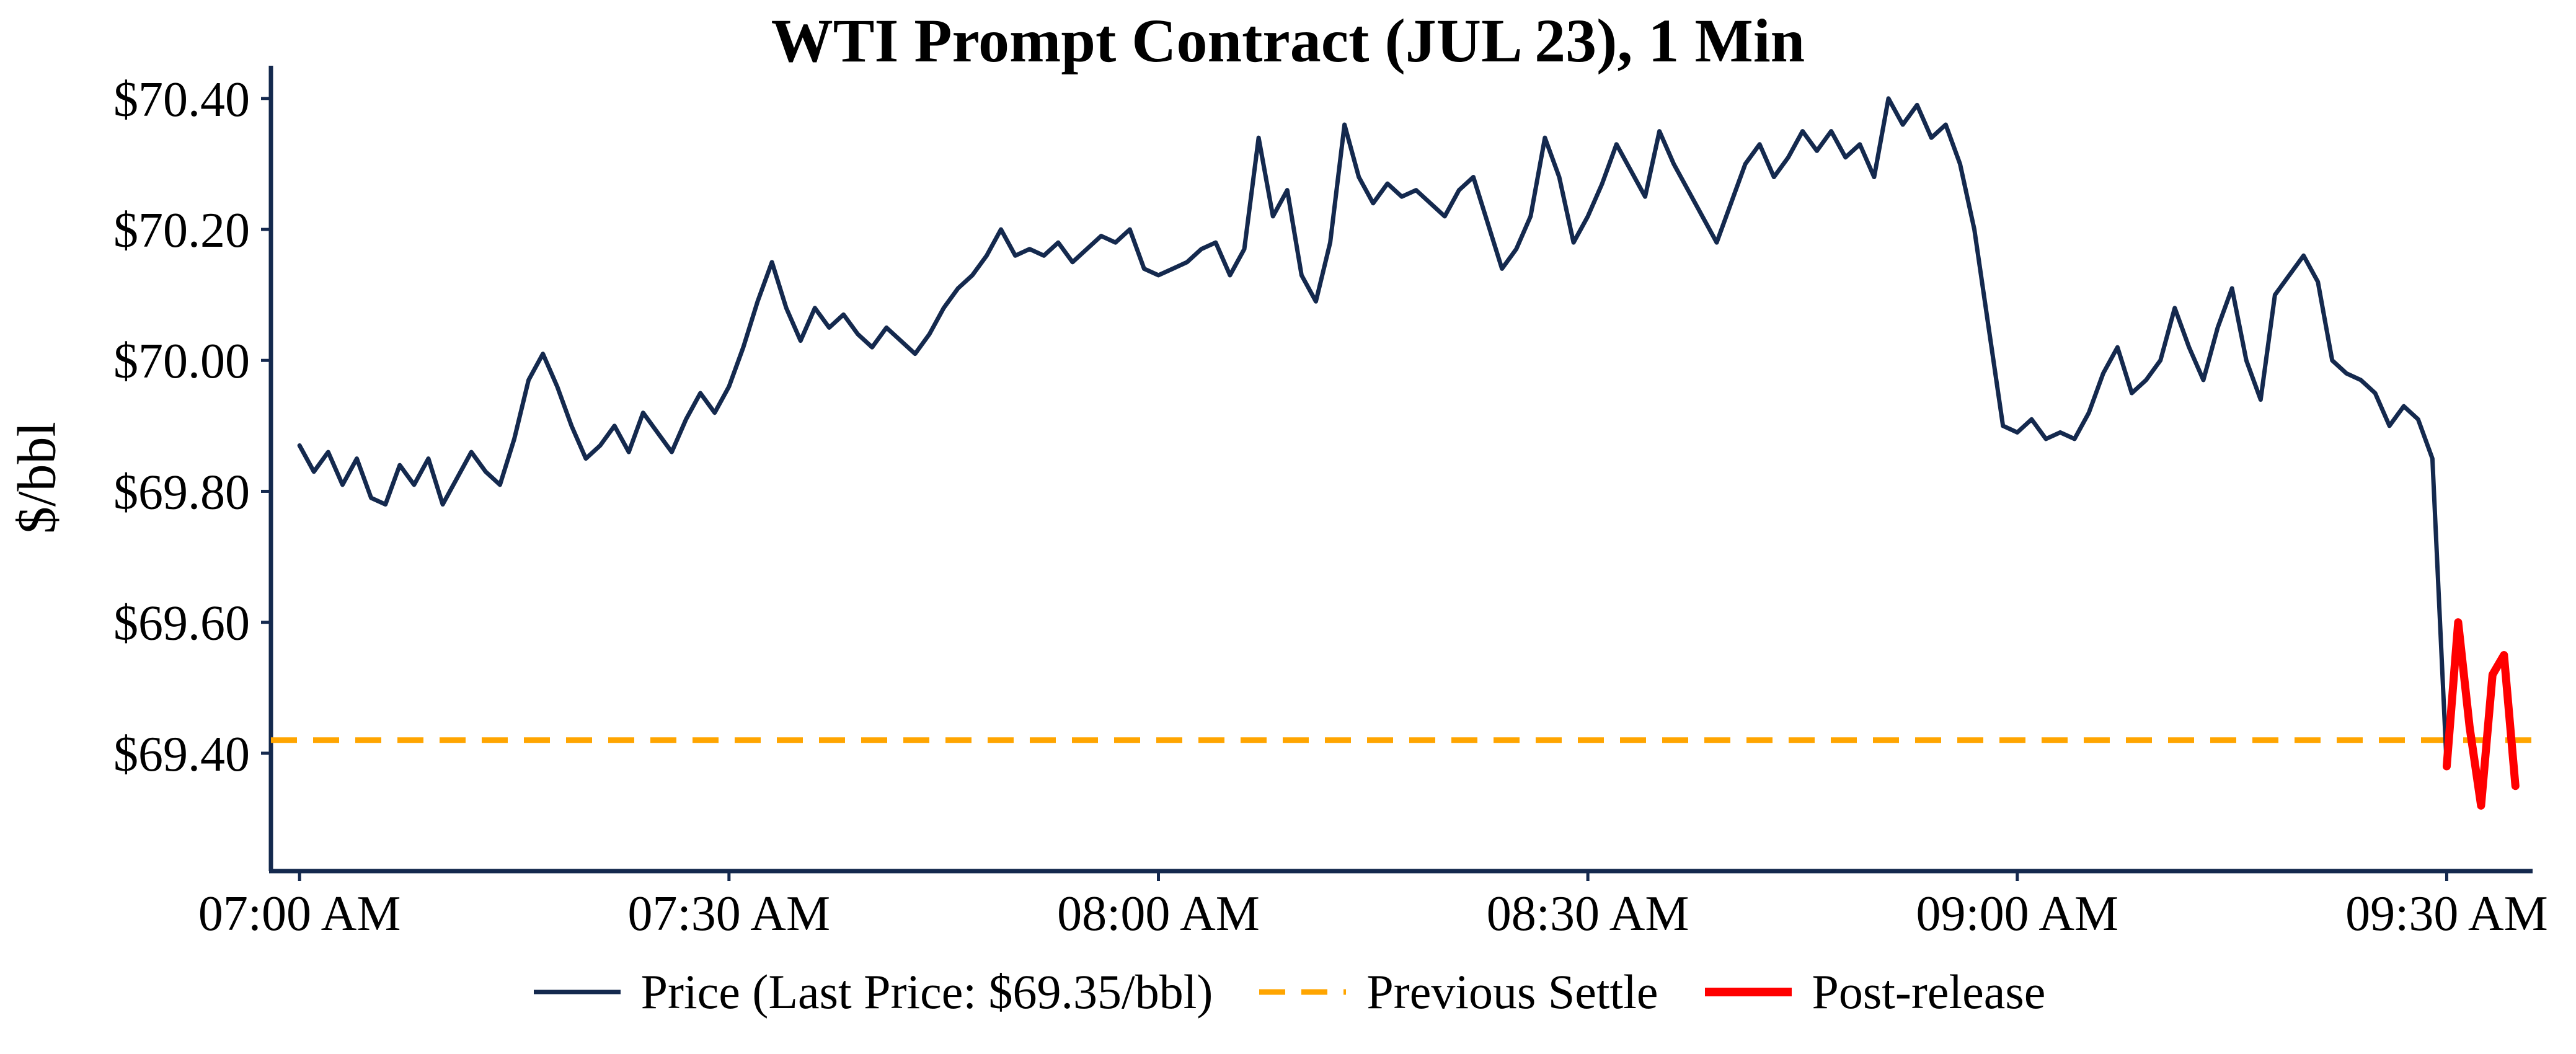  Describe the element at coordinates (2017, 914) in the screenshot. I see `x-tick-label: 09:00 AM` at that location.